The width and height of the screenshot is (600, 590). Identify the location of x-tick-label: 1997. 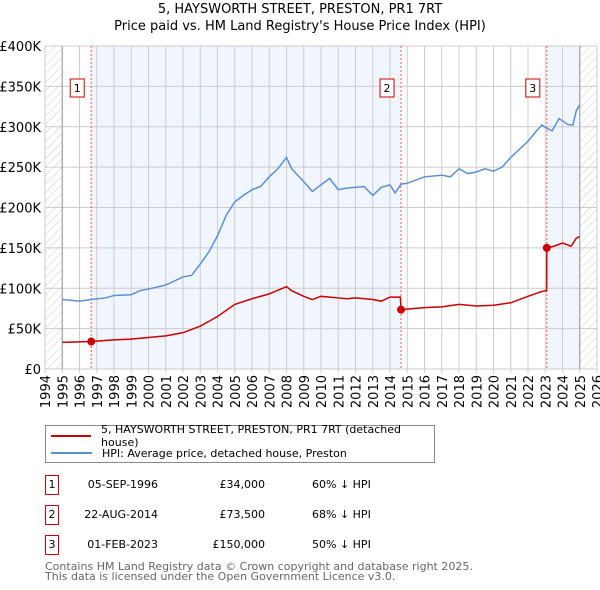
(98, 391).